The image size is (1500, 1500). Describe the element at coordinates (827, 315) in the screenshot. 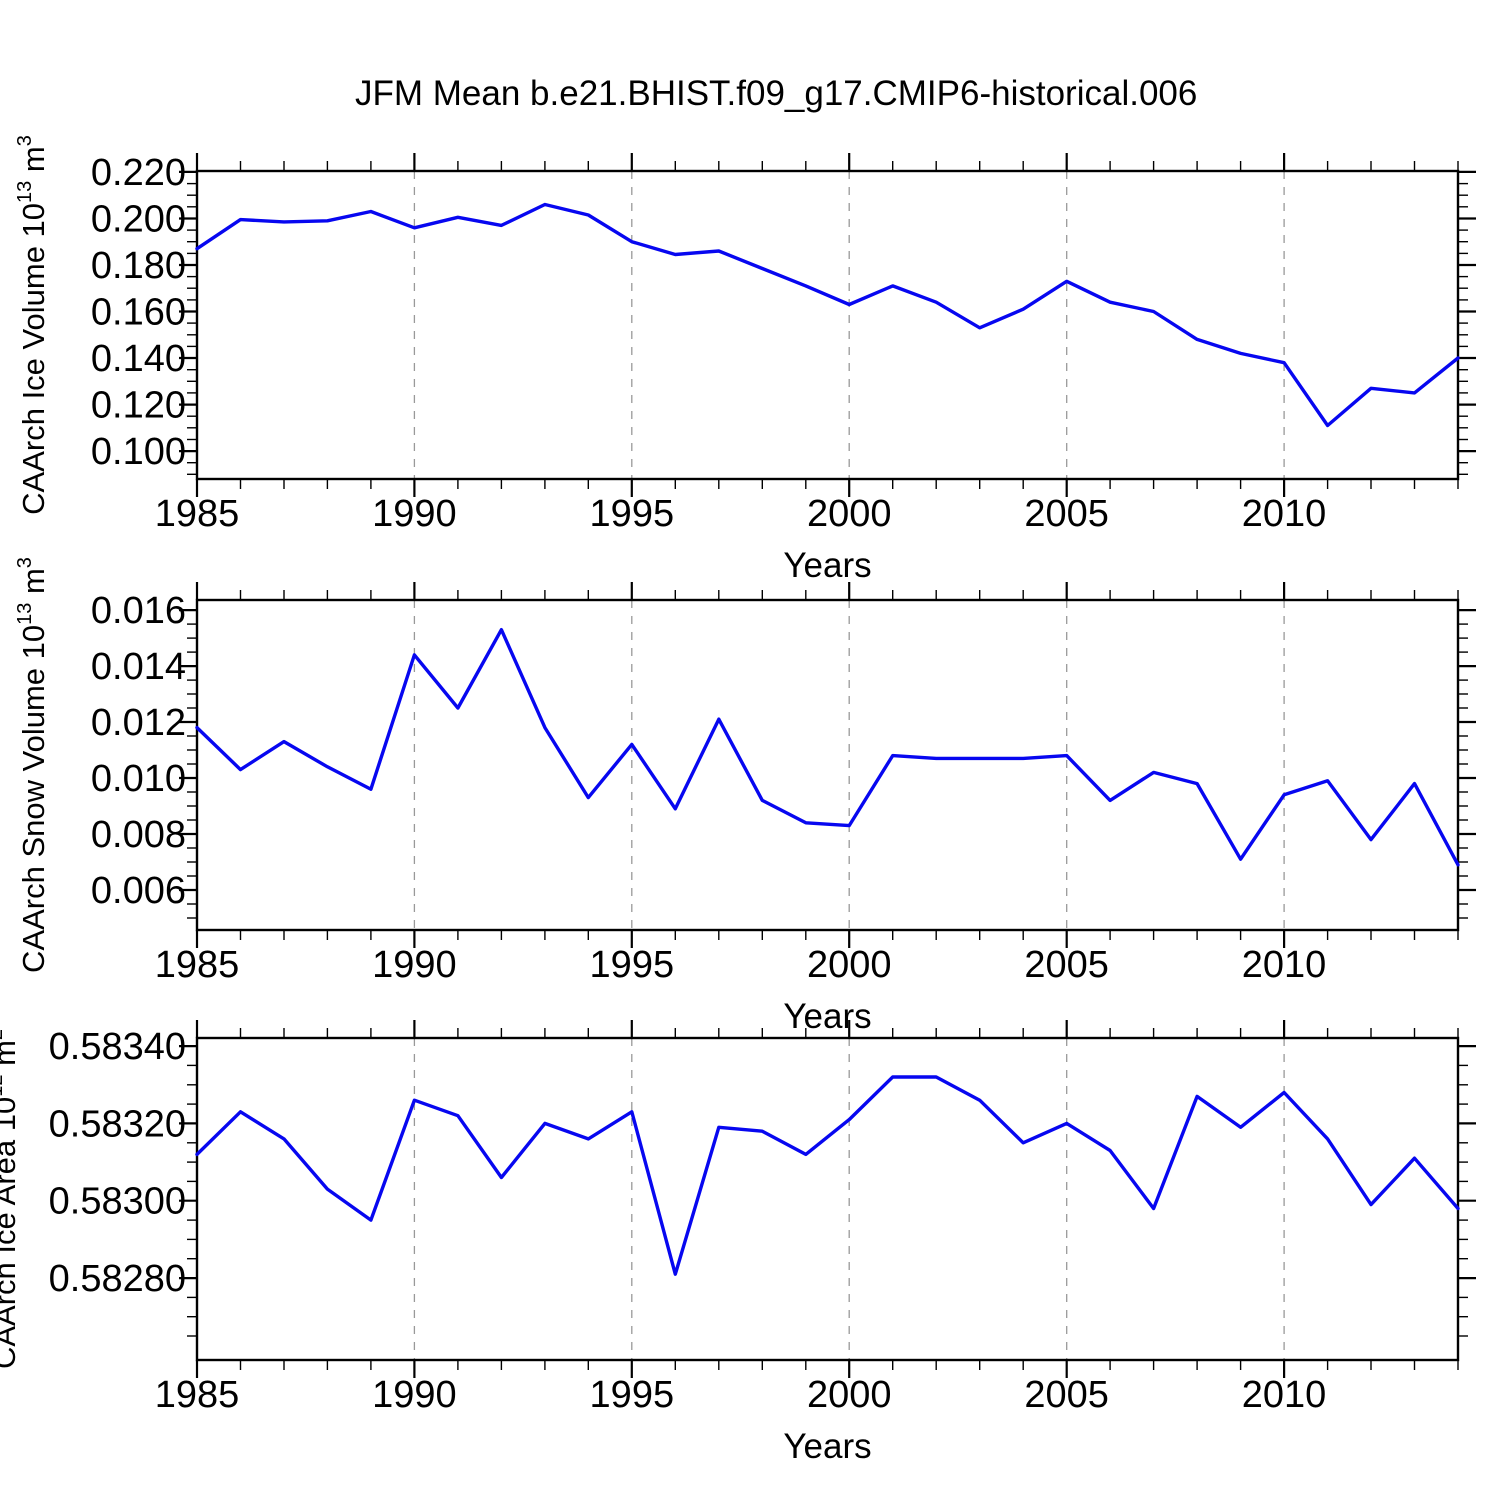

I see `series-line-ice-volume` at that location.